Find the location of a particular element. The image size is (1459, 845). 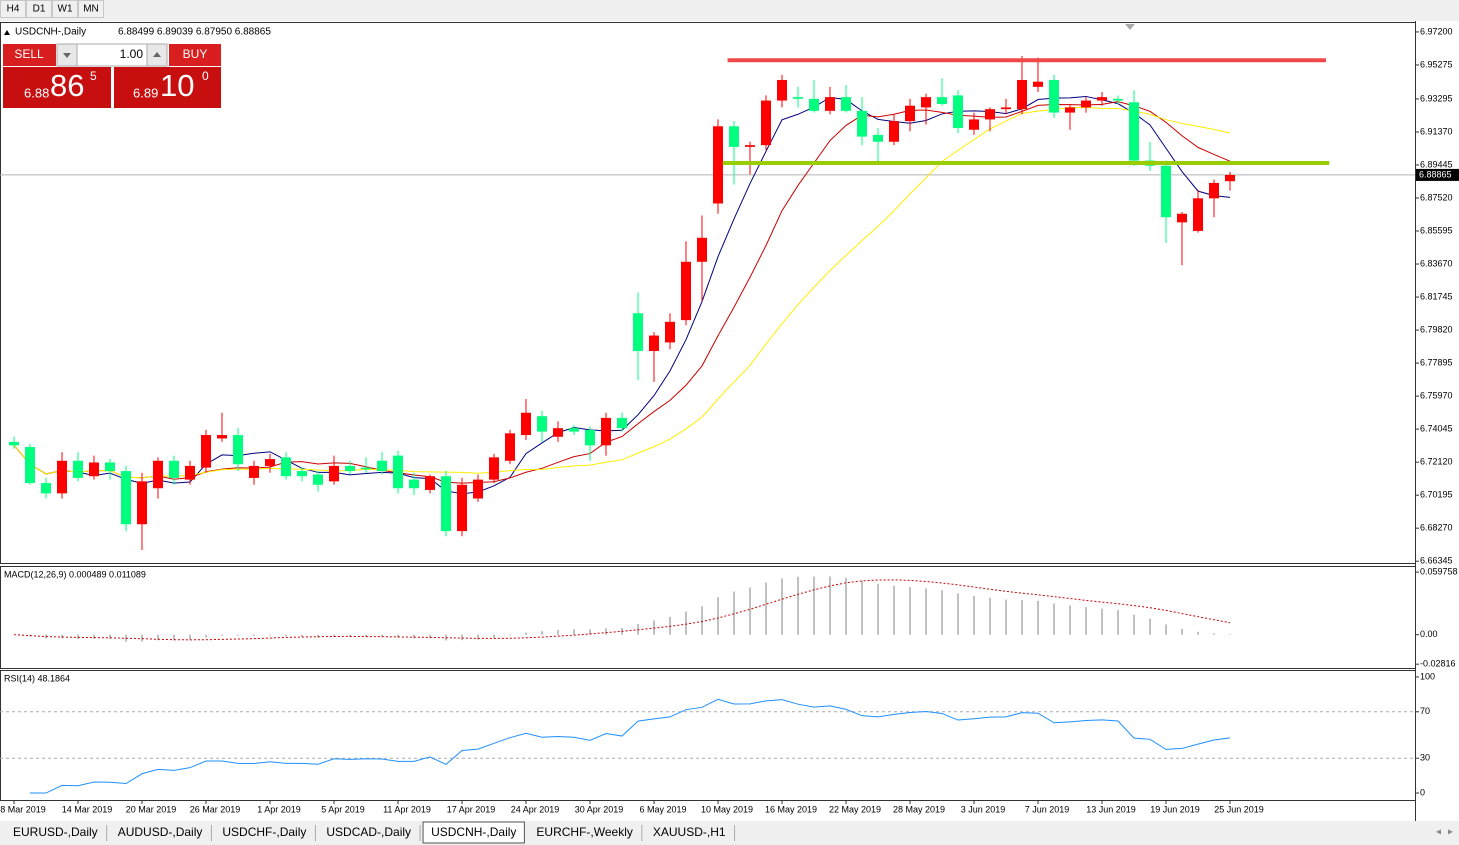

y-tick-label: 6.70195 is located at coordinates (1436, 495).